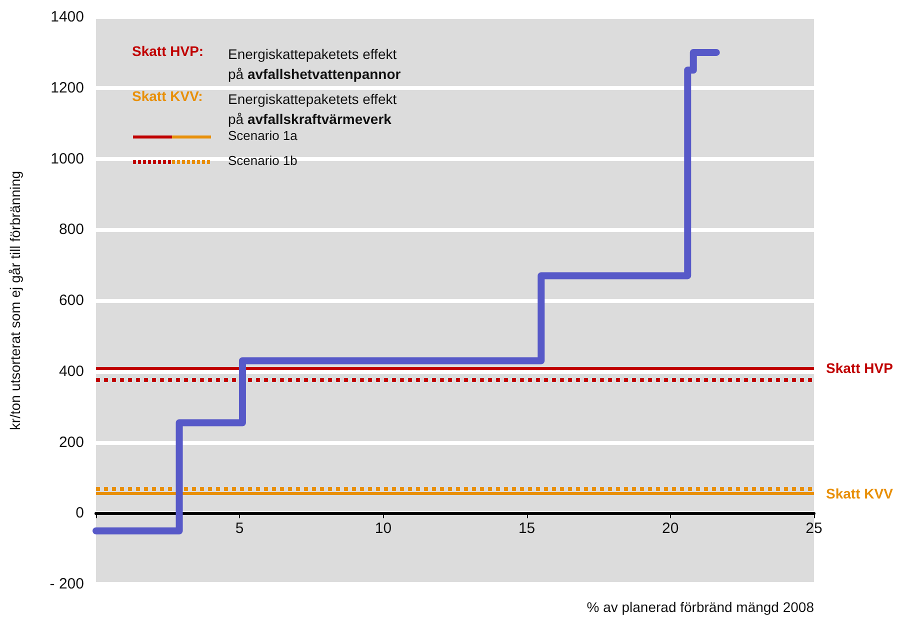  Describe the element at coordinates (263, 135) in the screenshot. I see `annotation: Scenario 1a` at that location.